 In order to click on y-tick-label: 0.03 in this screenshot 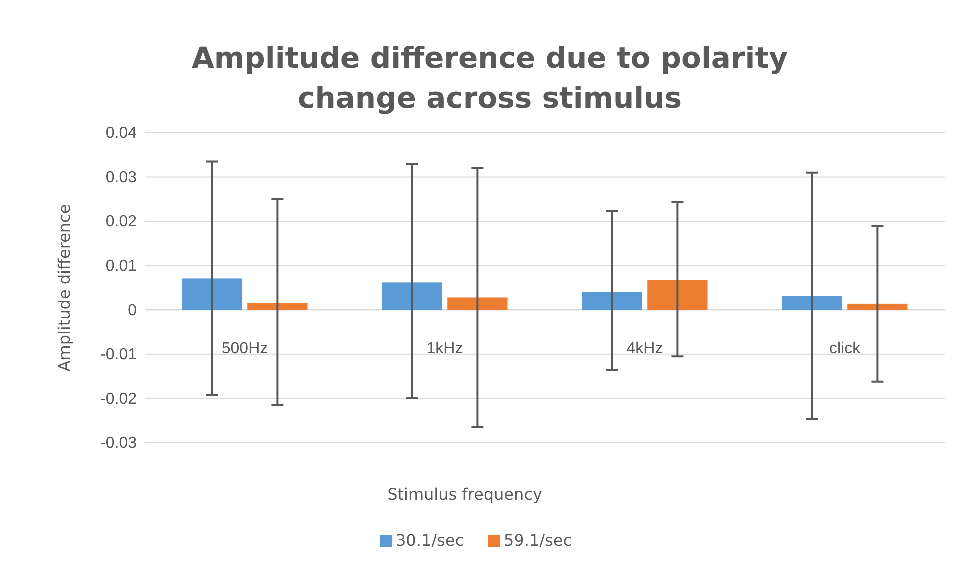, I will do `click(122, 177)`.